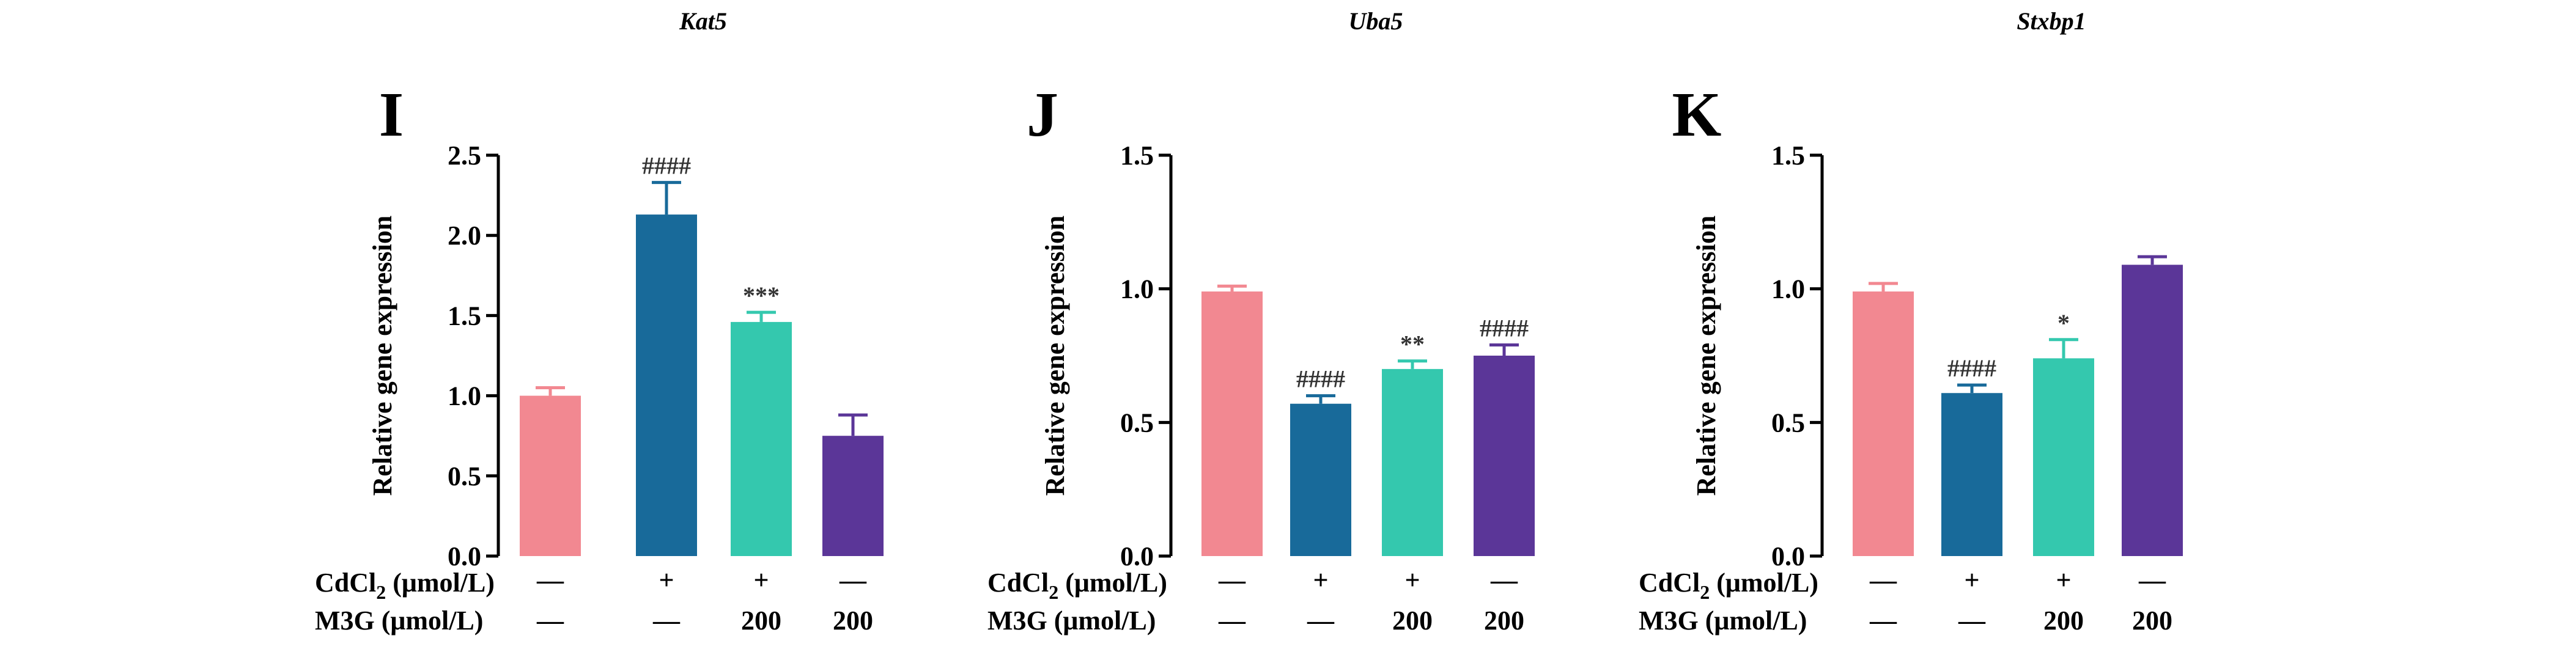  I want to click on significance-label: **, so click(1412, 344).